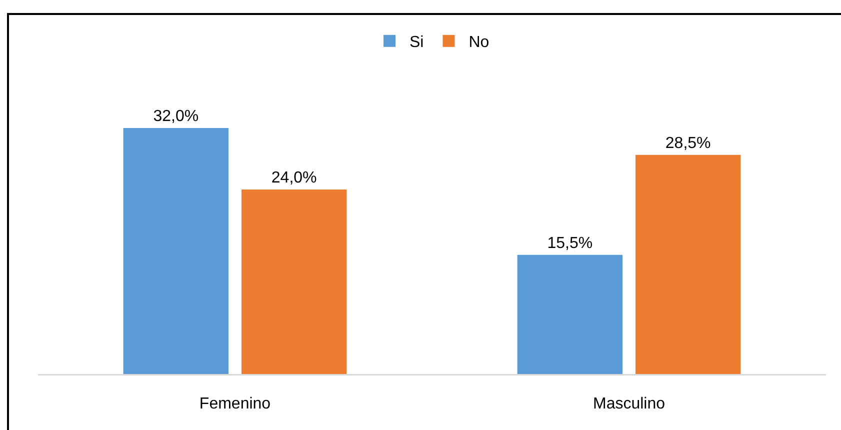 The height and width of the screenshot is (430, 841). I want to click on data-label: 15,5%, so click(570, 243).